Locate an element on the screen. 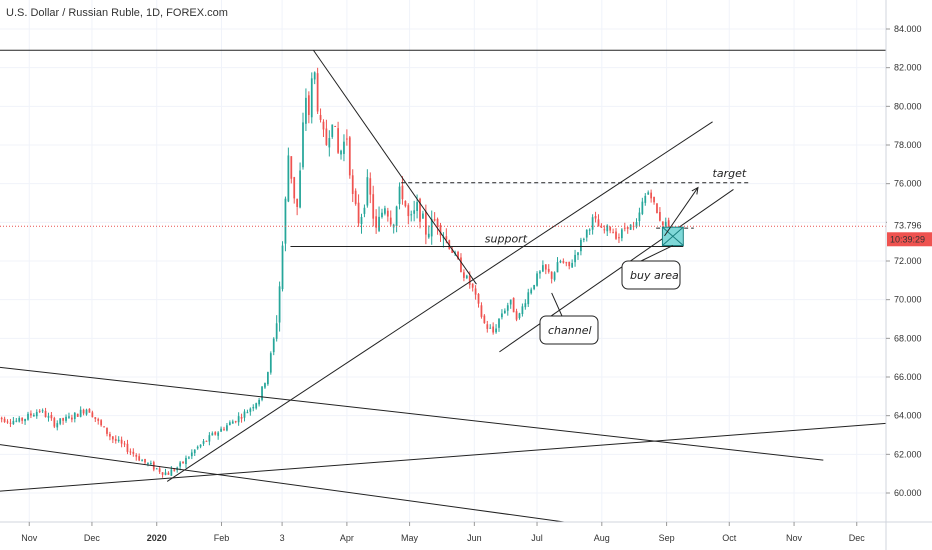 The image size is (932, 550). channel-lower-line is located at coordinates (616, 271).